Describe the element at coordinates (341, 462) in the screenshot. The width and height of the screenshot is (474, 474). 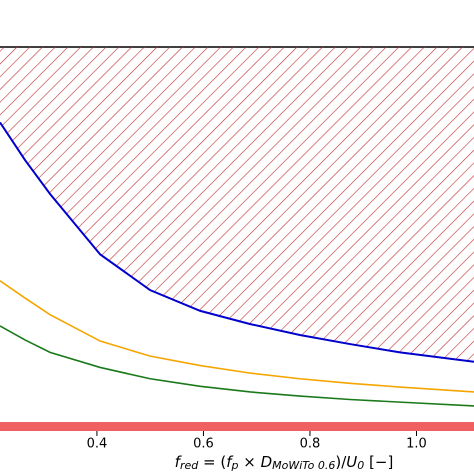
I see `x-label-part: )/` at that location.